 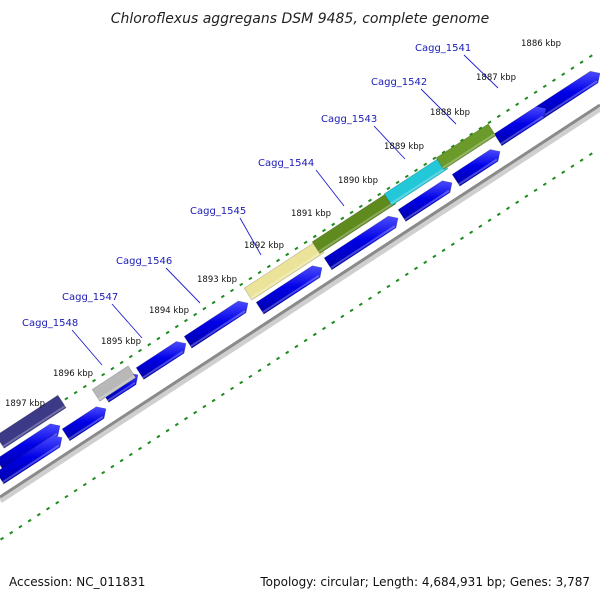 What do you see at coordinates (450, 113) in the screenshot?
I see `tick-label-1888: 1888 kbp` at bounding box center [450, 113].